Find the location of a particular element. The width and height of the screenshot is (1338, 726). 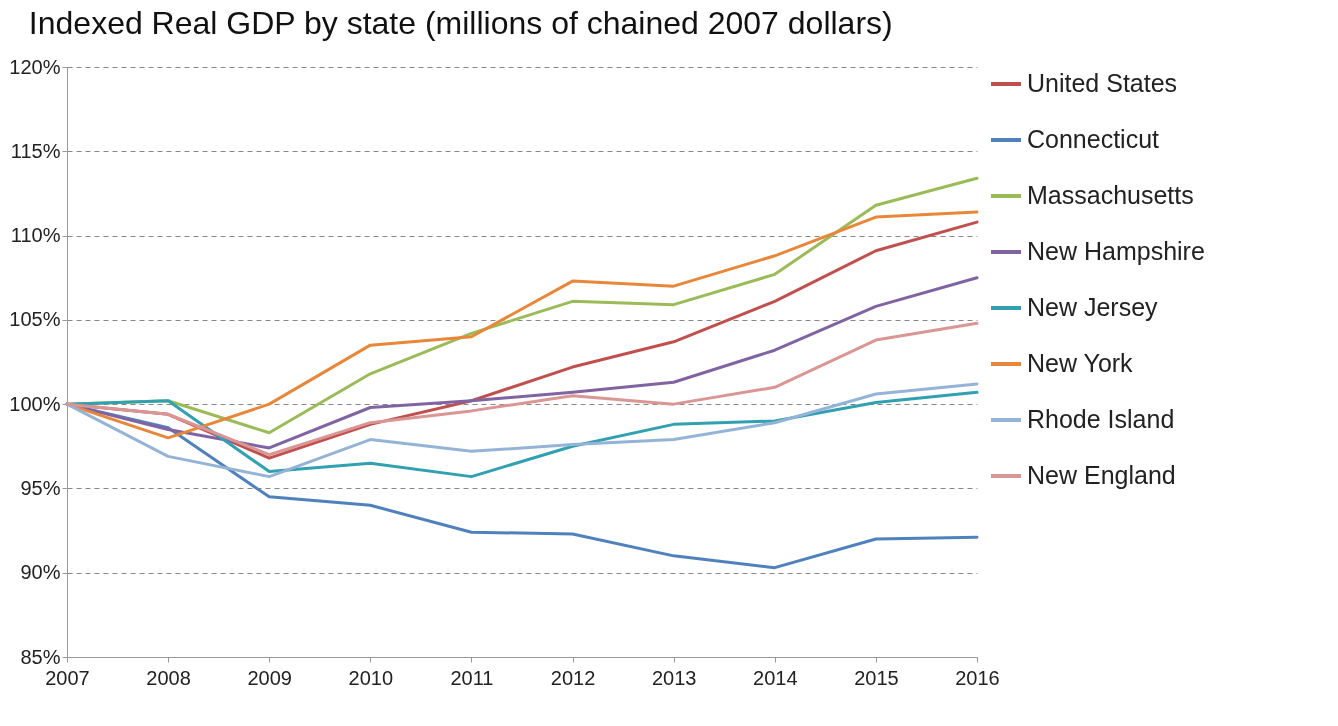

x-tick-label: 2010 is located at coordinates (371, 677).